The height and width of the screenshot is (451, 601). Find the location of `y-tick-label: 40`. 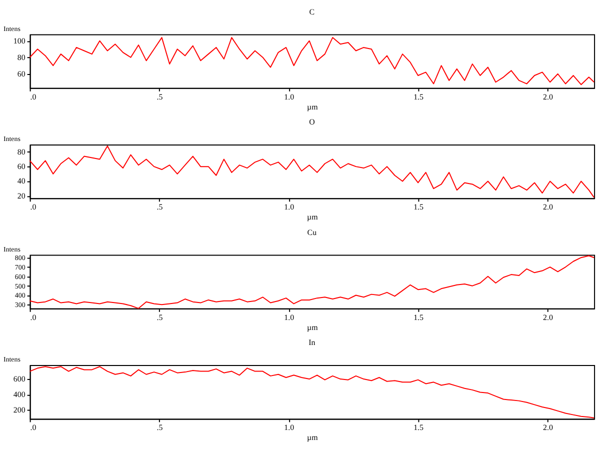

y-tick-label: 40 is located at coordinates (21, 181).